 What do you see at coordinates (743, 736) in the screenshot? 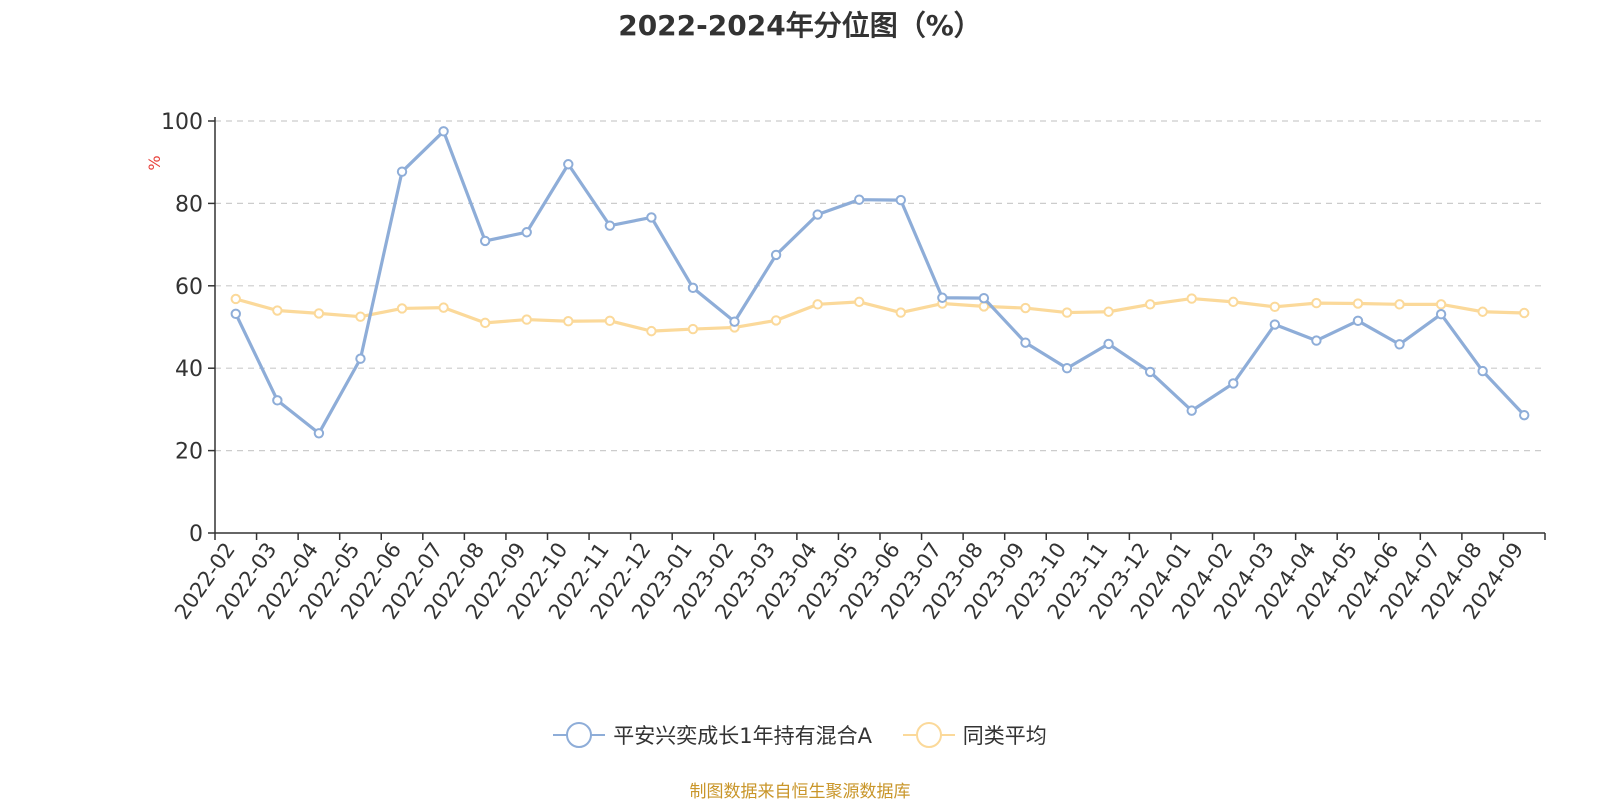
I see `legend-label-fund: 平安兴奕成长1年持有混合A` at bounding box center [743, 736].